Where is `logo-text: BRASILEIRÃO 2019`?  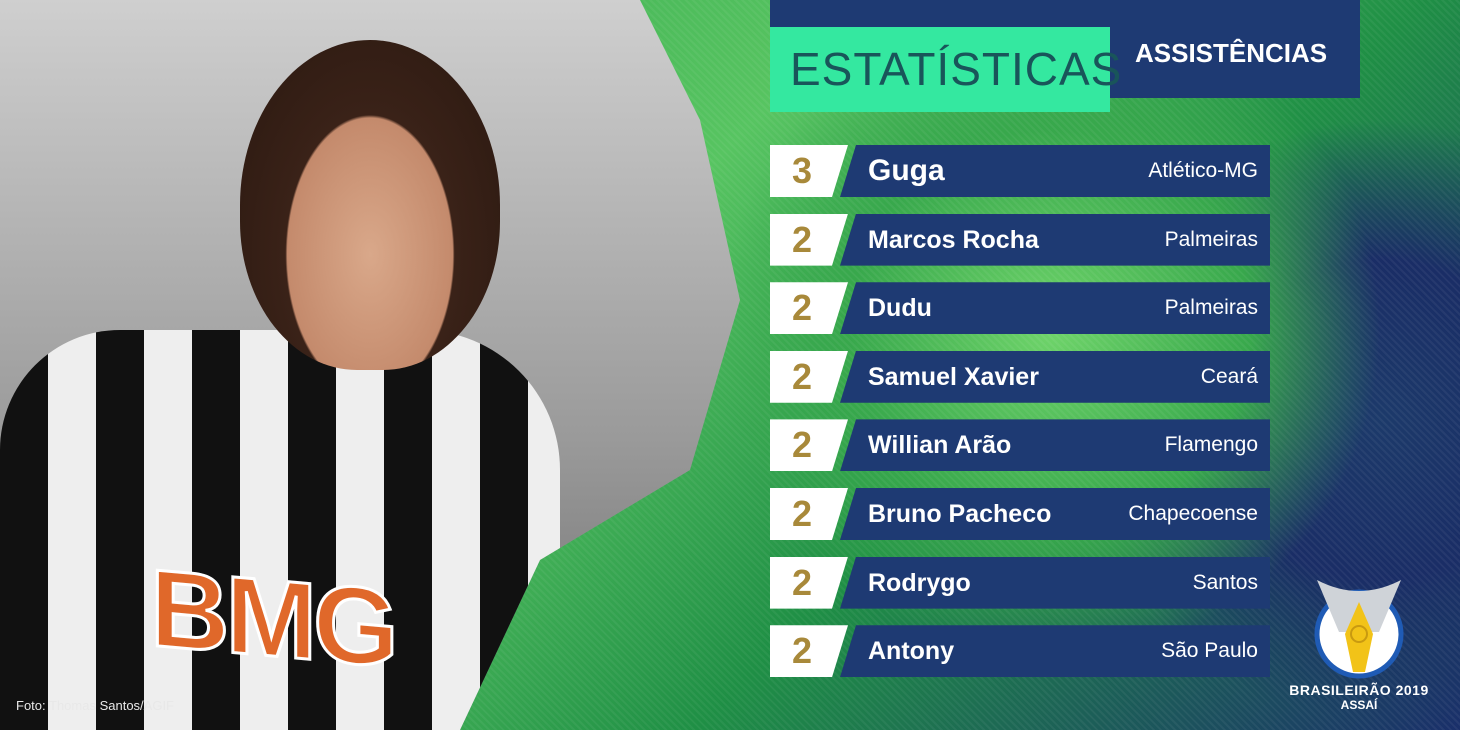
logo-text: BRASILEIRÃO 2019 is located at coordinates (1359, 690).